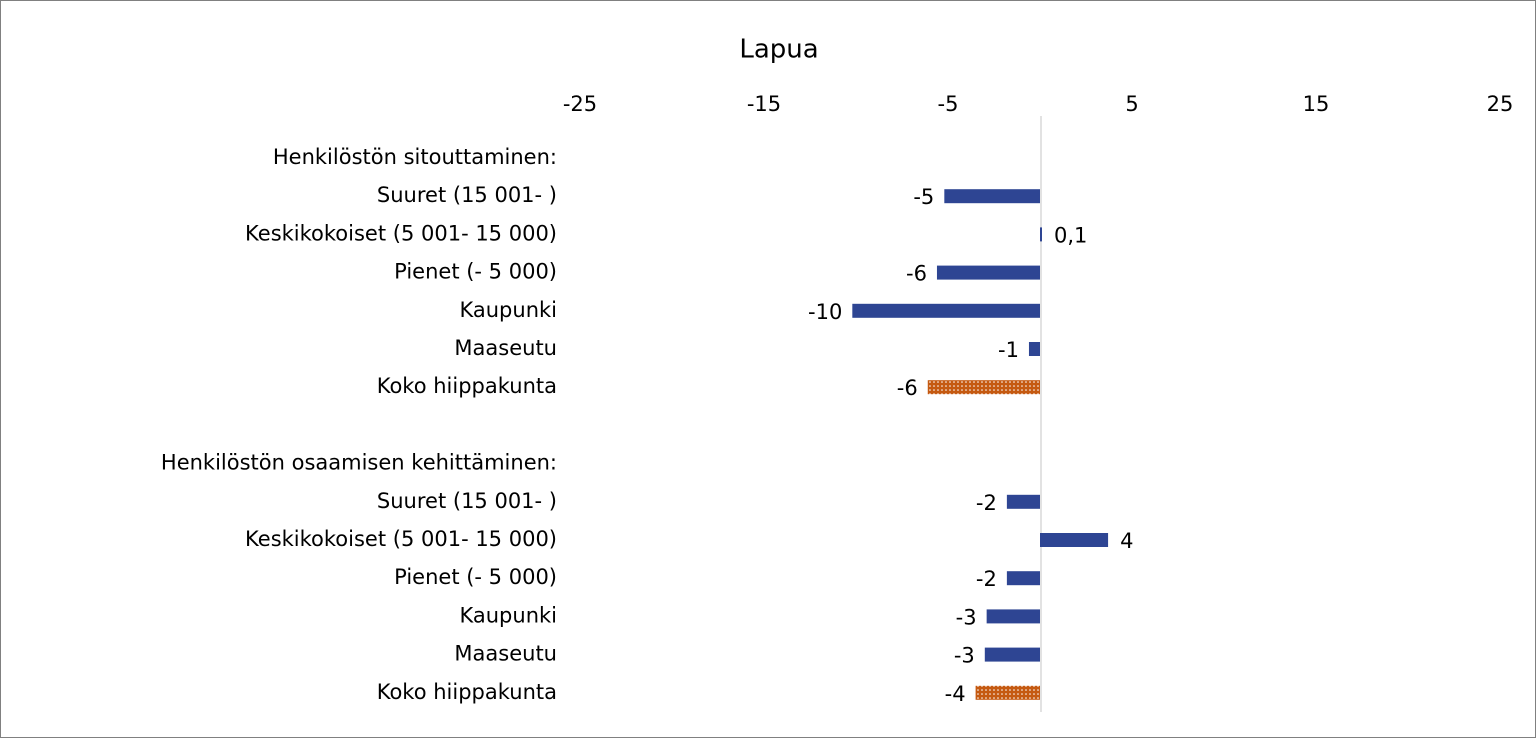  Describe the element at coordinates (359, 463) in the screenshot. I see `y-tick-label: Henkilöstön osaamisen kehittäminen:` at that location.